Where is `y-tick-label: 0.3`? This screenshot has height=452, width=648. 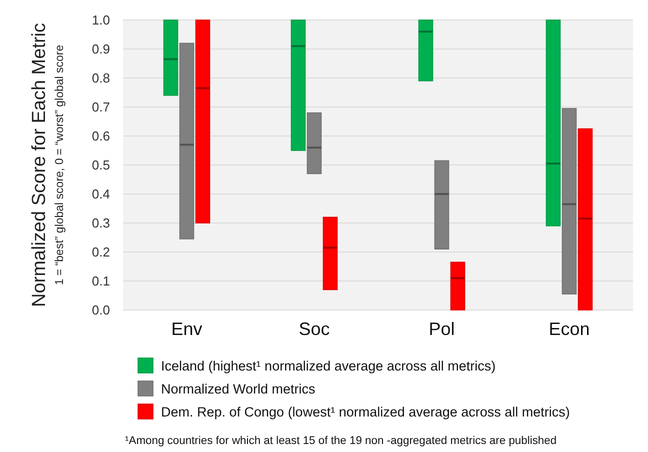
y-tick-label: 0.3 is located at coordinates (101, 223).